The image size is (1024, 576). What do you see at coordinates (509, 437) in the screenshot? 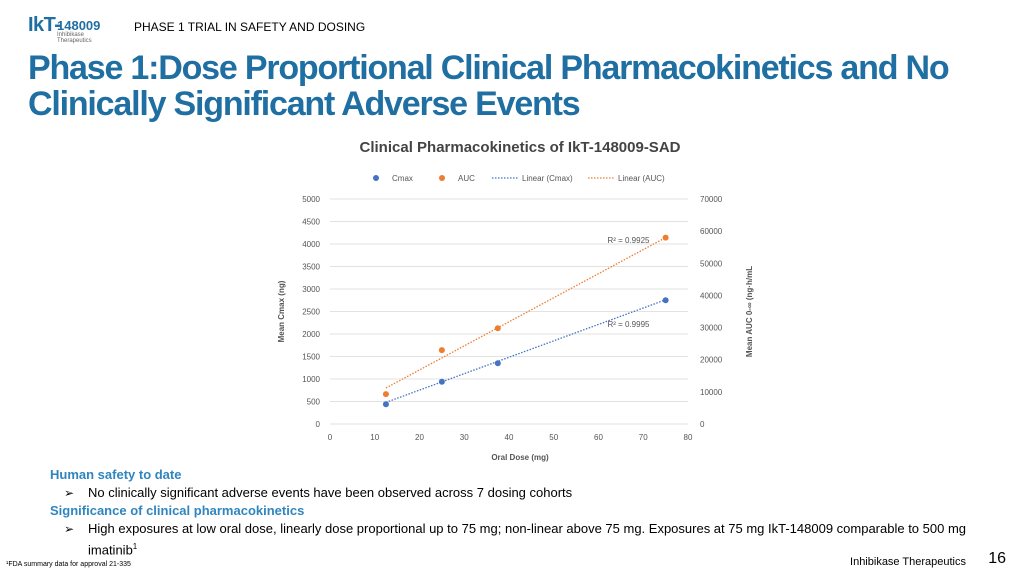
I see `x-tick-label: 40` at bounding box center [509, 437].